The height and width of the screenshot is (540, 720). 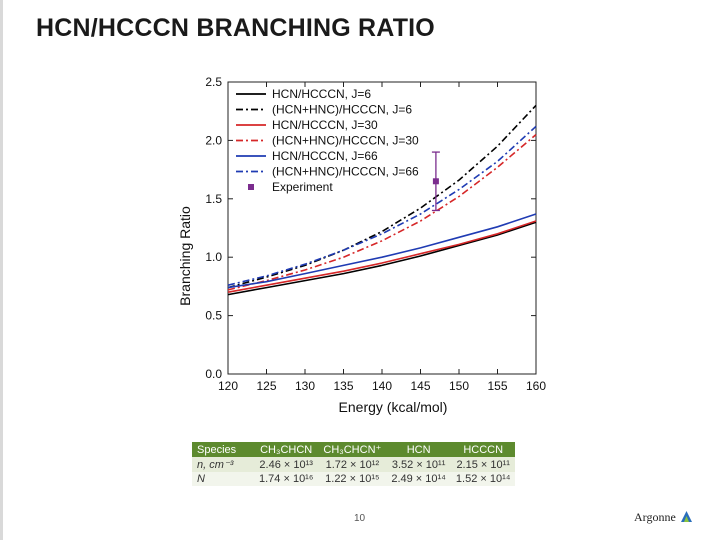 I want to click on table-header-ch3chcn-plus: CH₃CHCN⁺, so click(x=352, y=449).